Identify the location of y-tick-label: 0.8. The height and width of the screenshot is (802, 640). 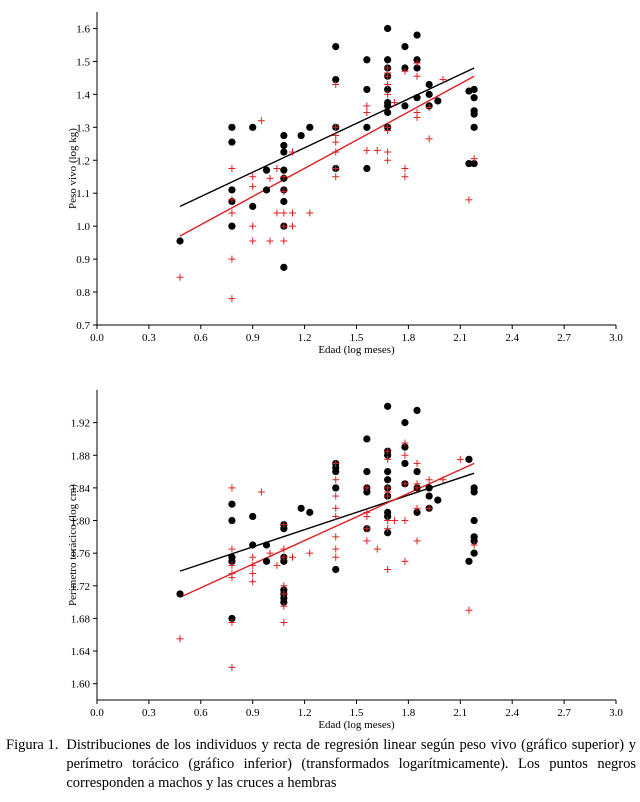
(83, 293).